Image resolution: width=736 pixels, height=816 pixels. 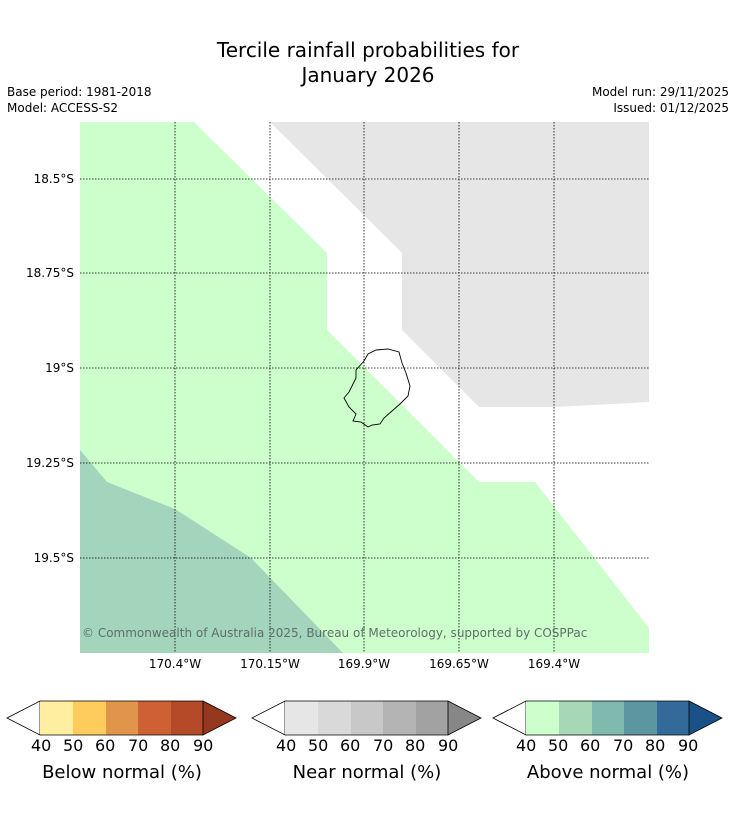 What do you see at coordinates (79, 100) in the screenshot?
I see `meta-left: Base period: 1981-2018 Model: ACCESS-S2` at bounding box center [79, 100].